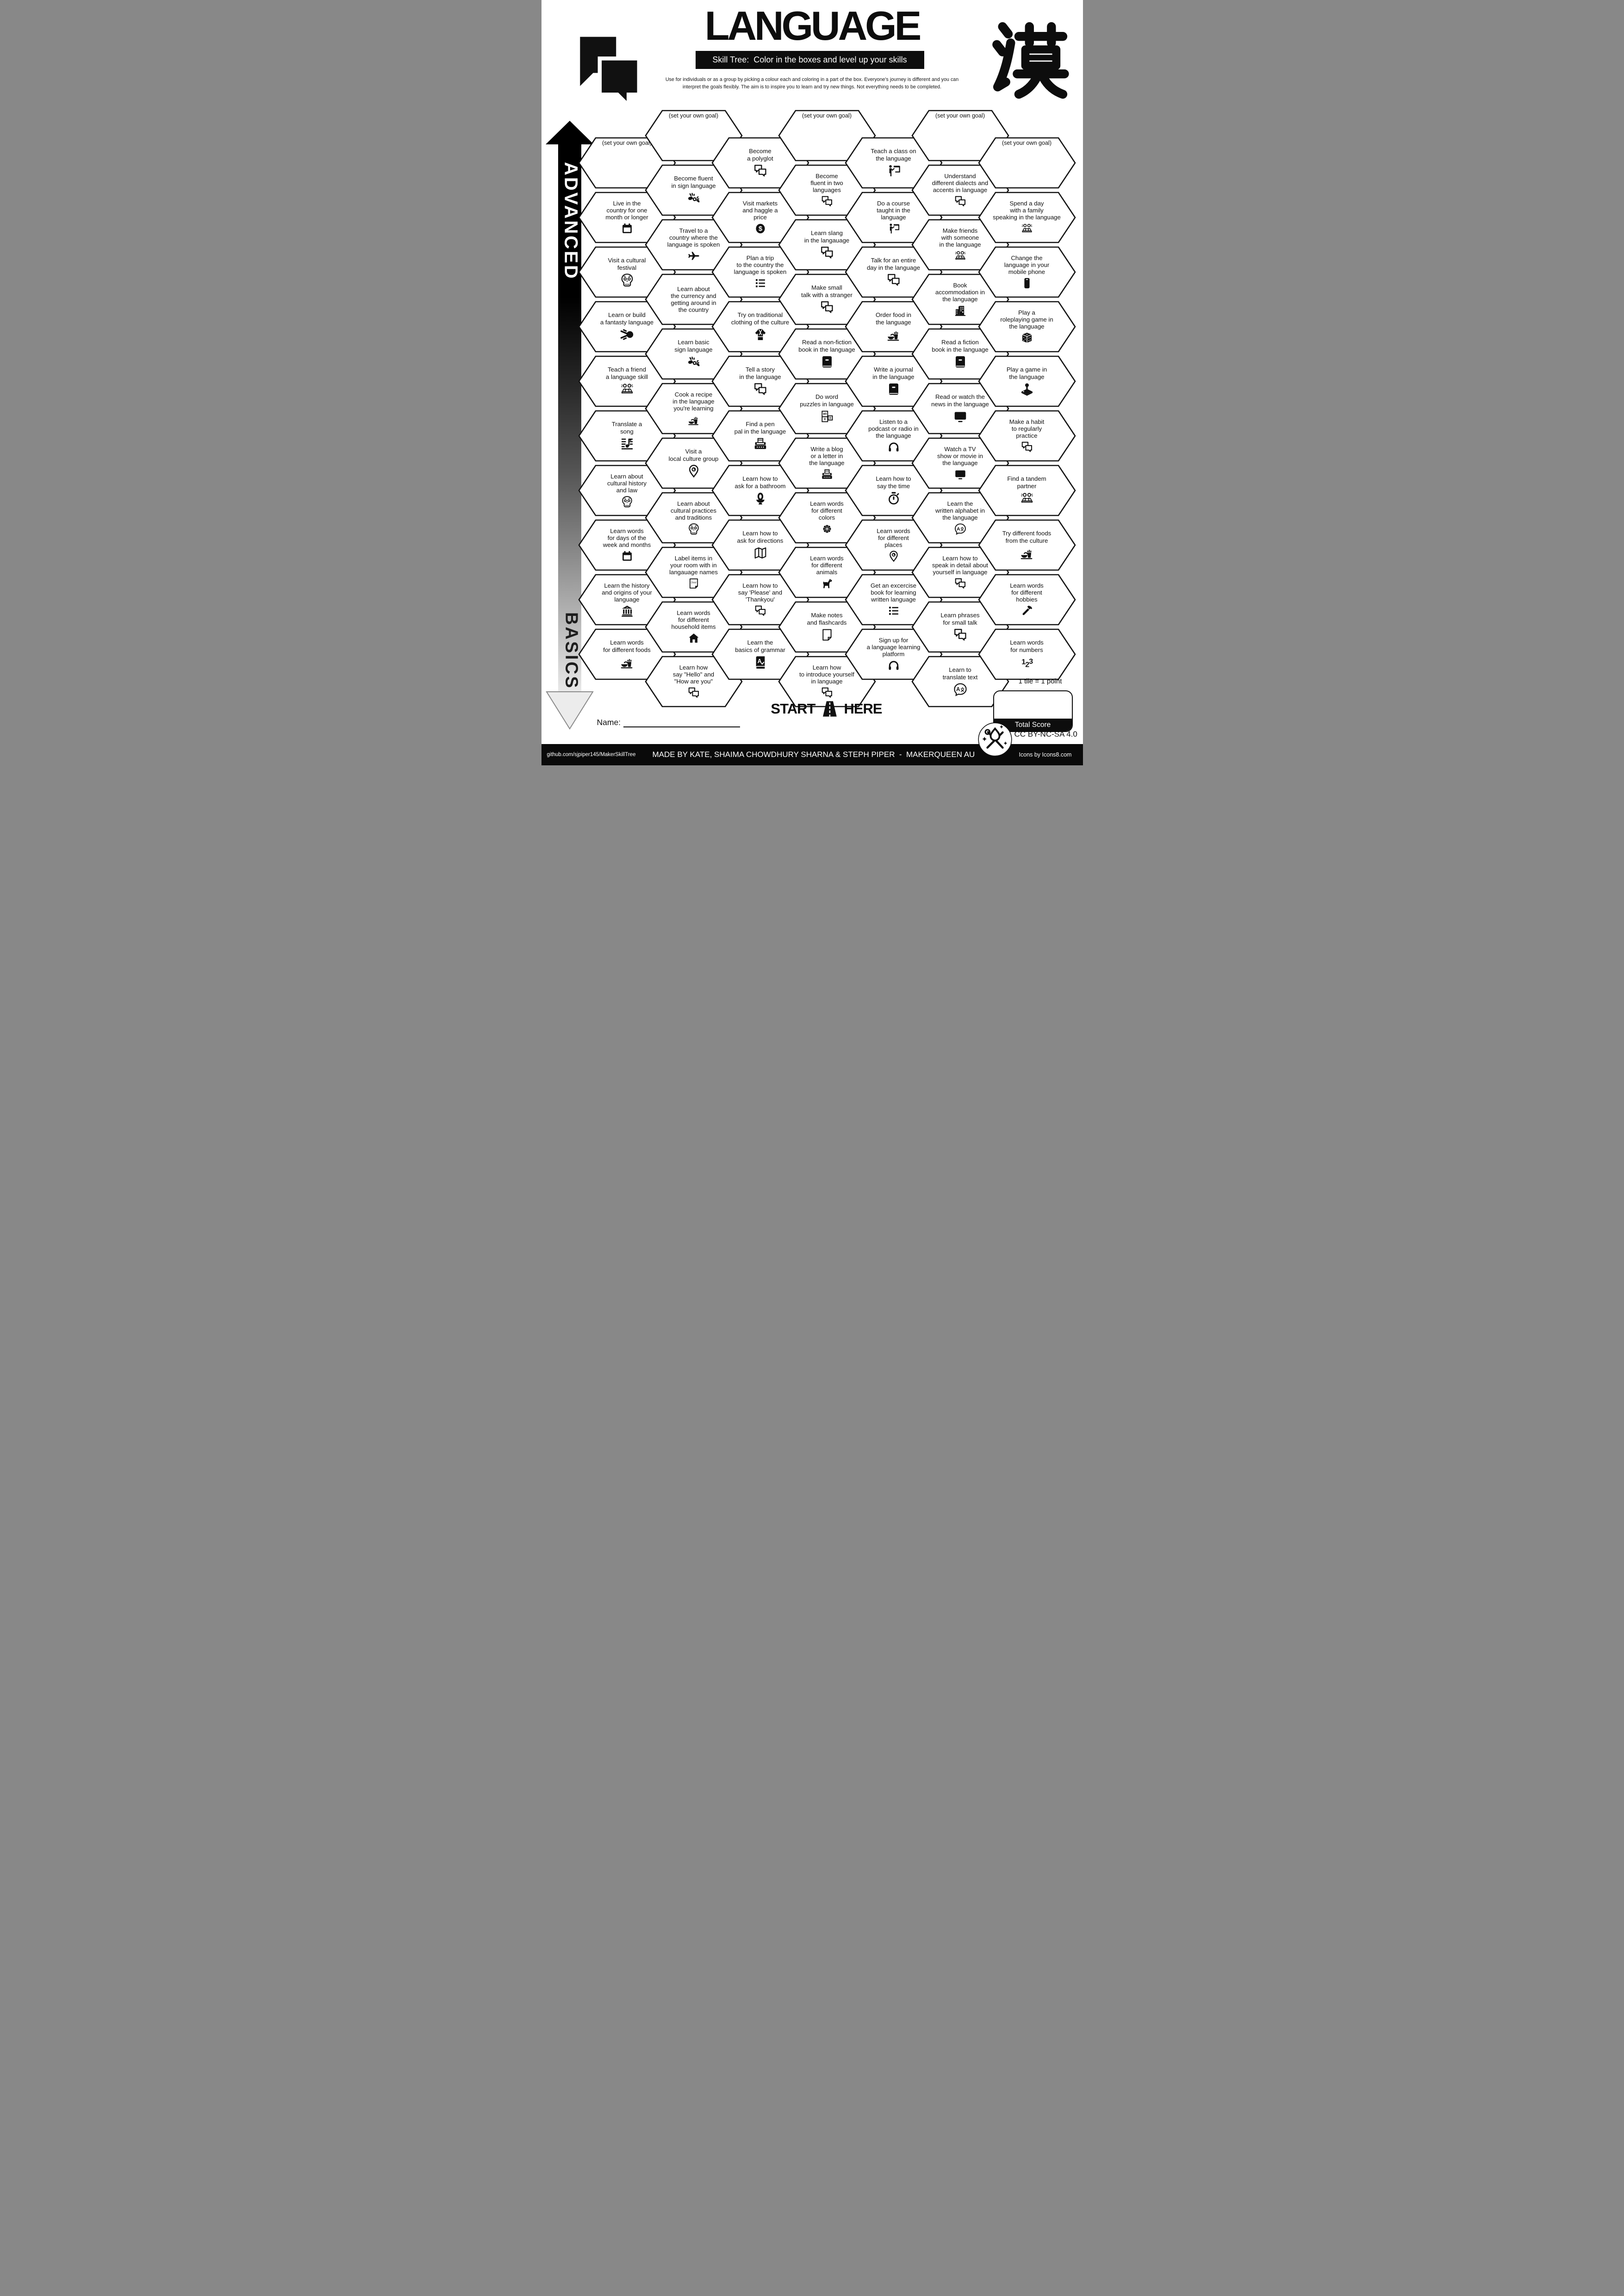  What do you see at coordinates (591, 755) in the screenshot?
I see `footer-github-link: github.com/sjpiper145/MakerSkillTree` at bounding box center [591, 755].